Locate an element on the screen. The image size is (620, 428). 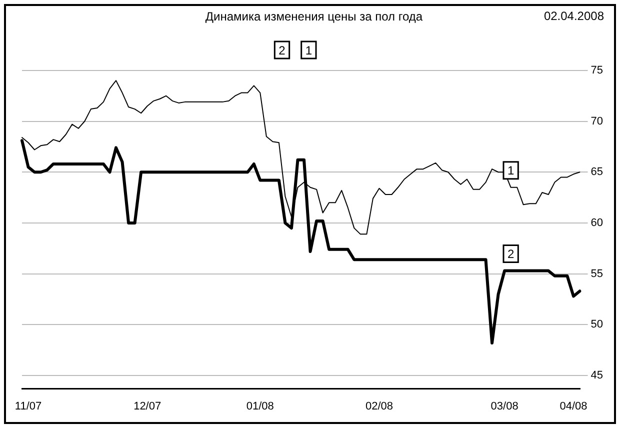
y-tick-label: 65 is located at coordinates (597, 172).